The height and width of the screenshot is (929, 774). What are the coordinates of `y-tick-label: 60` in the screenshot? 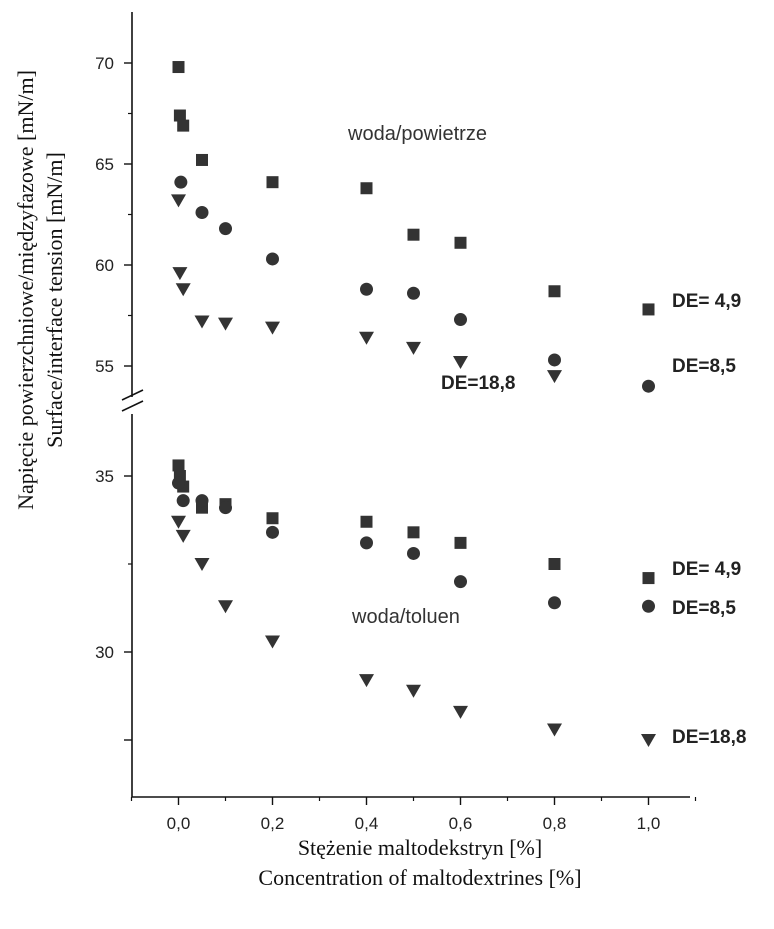 It's located at (104, 265).